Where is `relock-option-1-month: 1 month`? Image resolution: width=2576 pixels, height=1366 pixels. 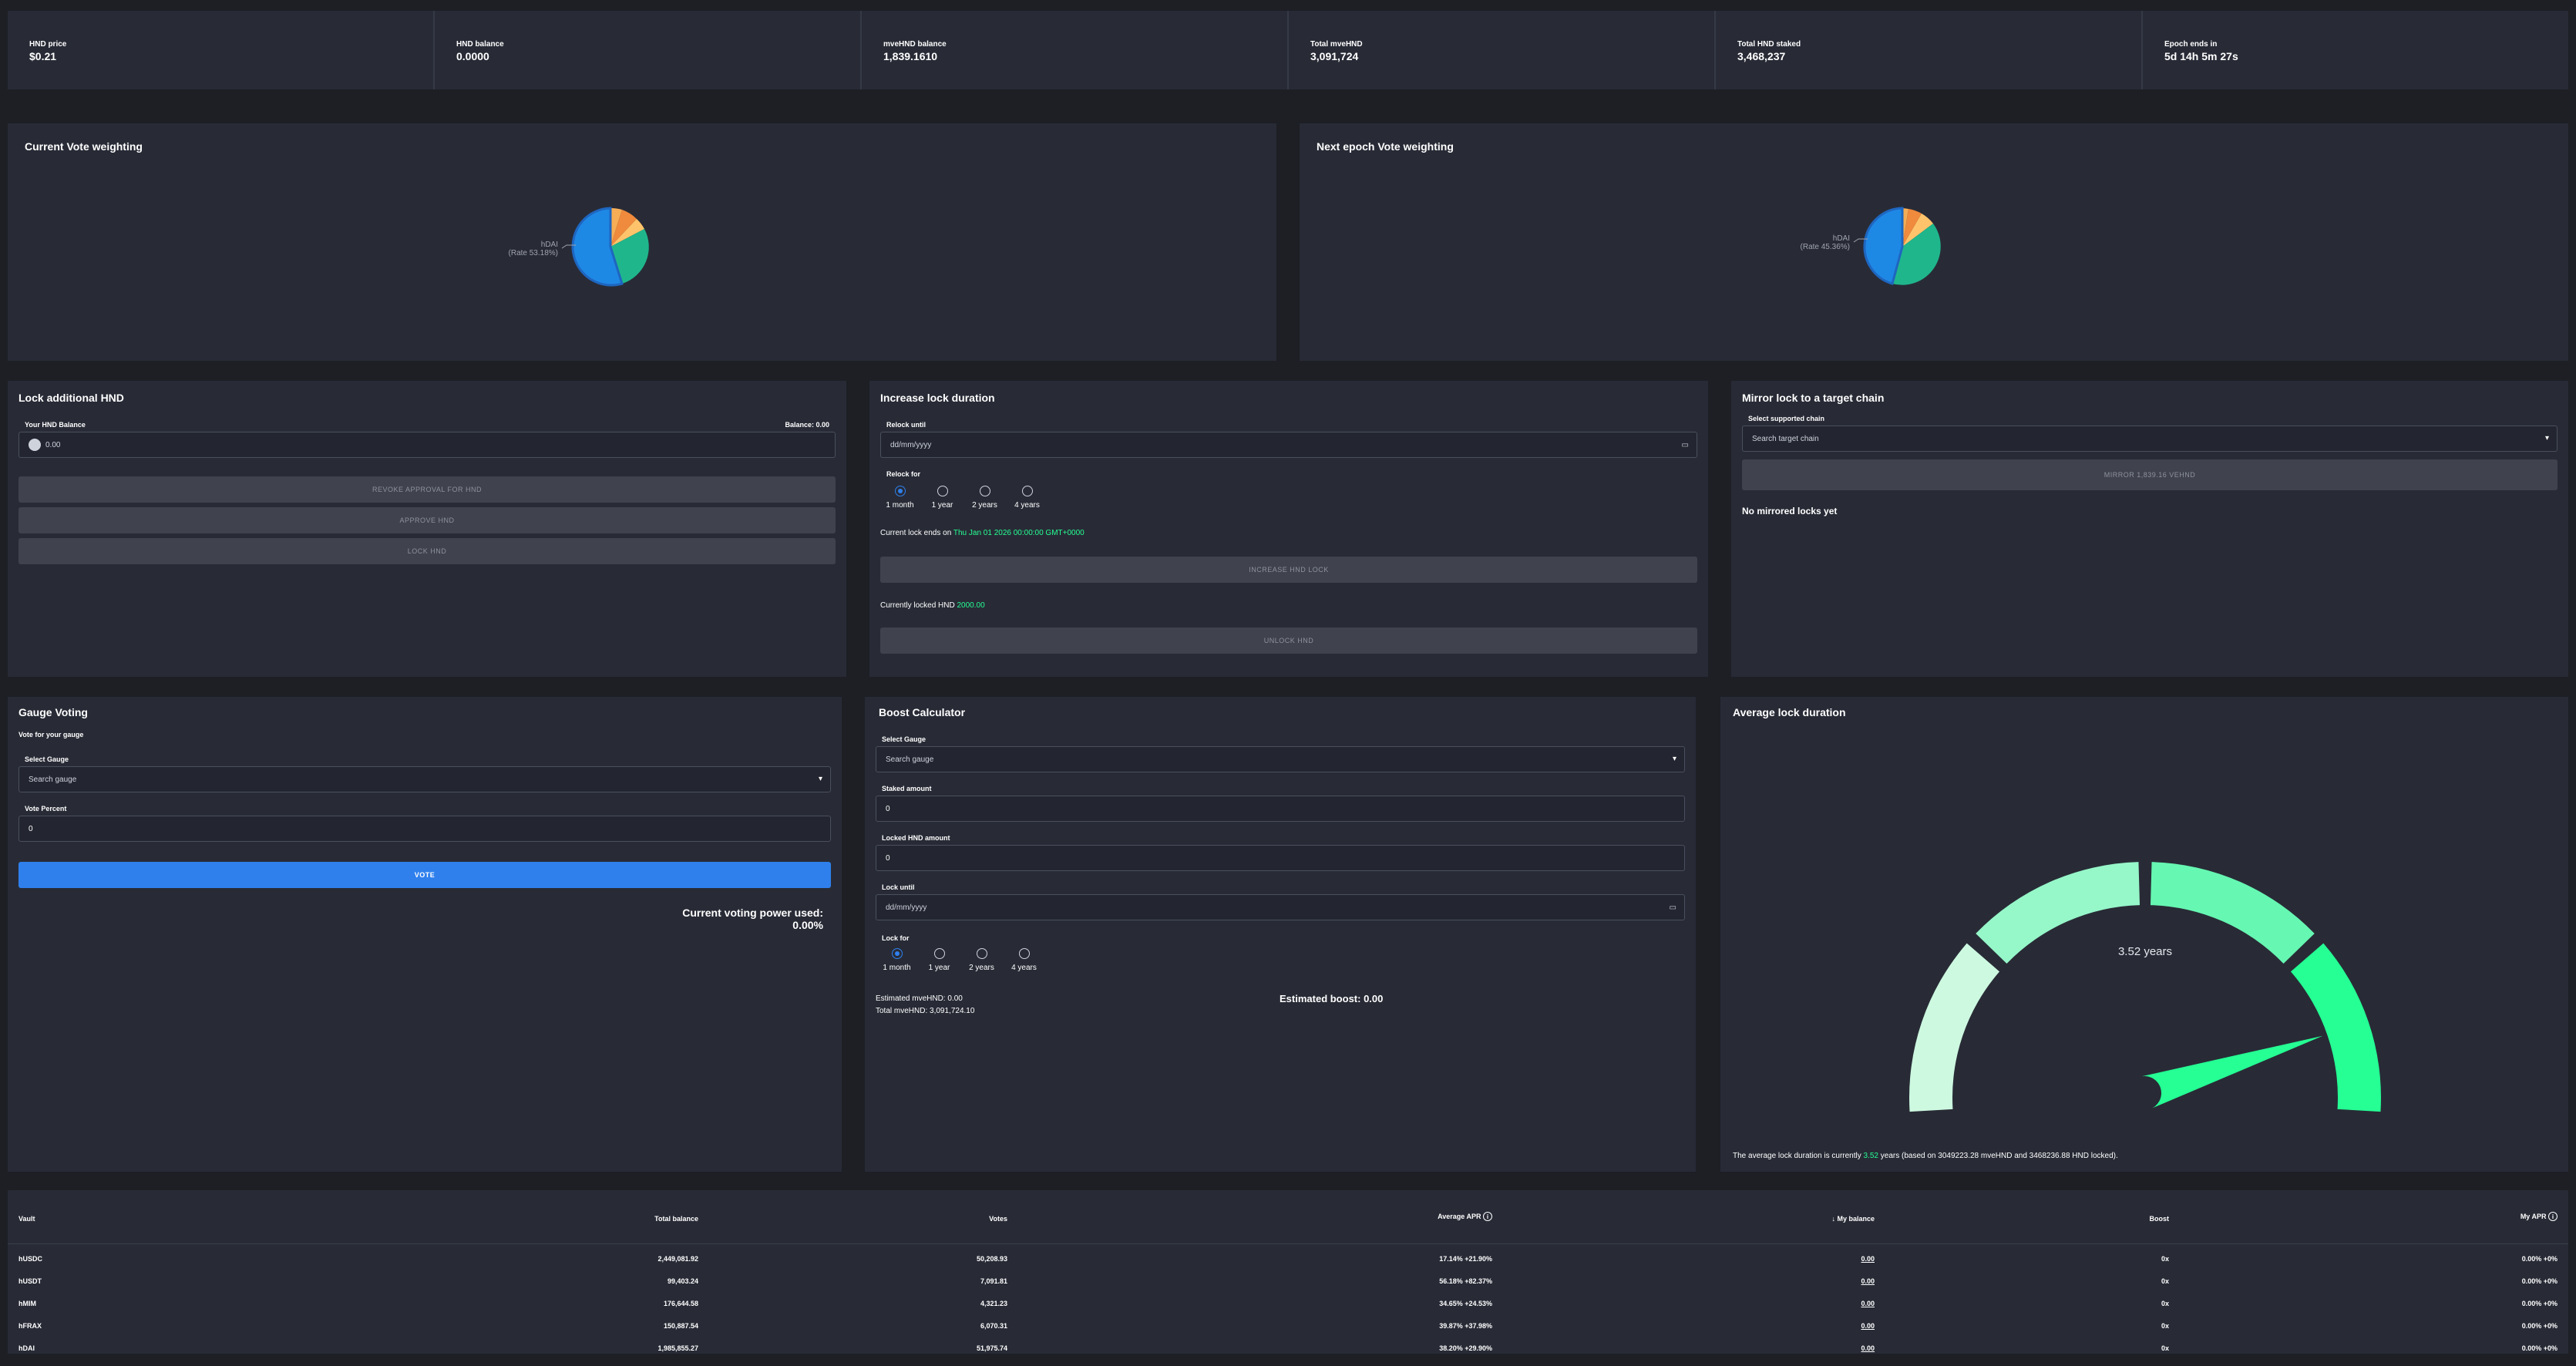 relock-option-1-month: 1 month is located at coordinates (900, 498).